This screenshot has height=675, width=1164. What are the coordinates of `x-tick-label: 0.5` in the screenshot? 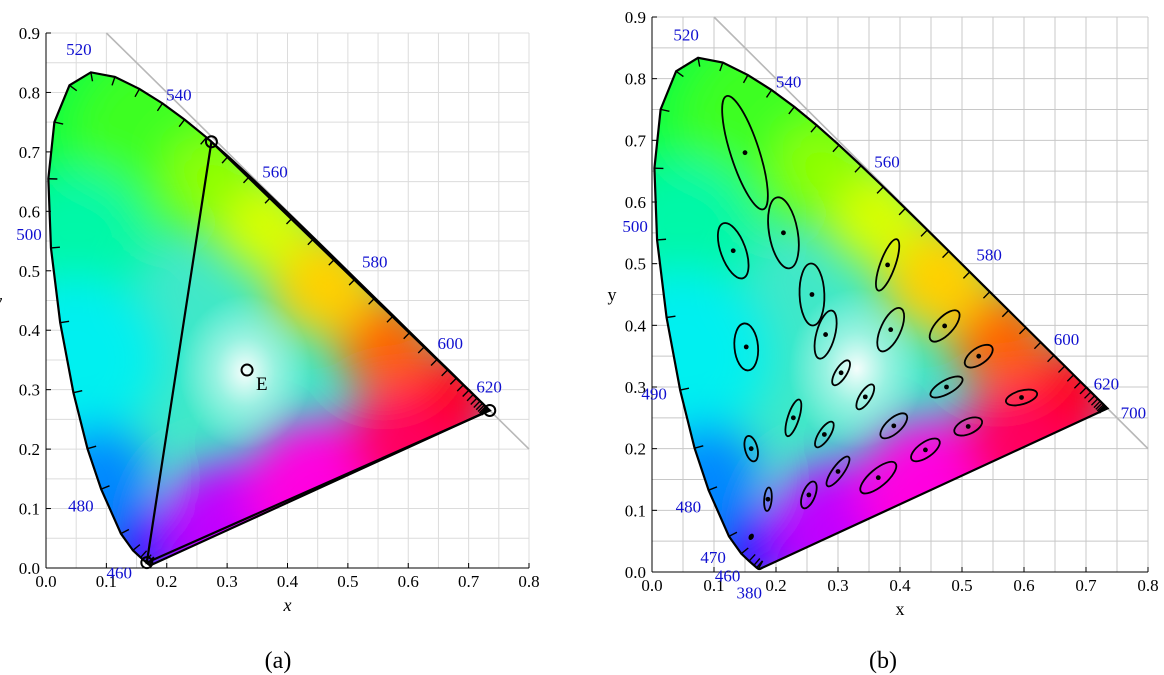 It's located at (961, 585).